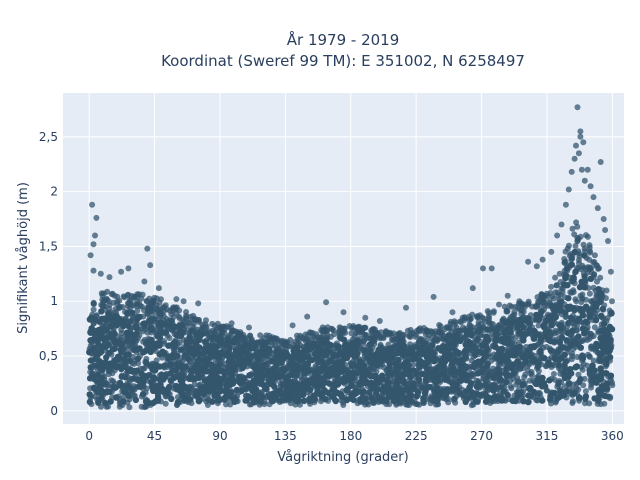 The image size is (640, 480). What do you see at coordinates (416, 436) in the screenshot?
I see `x-tick-label: 225` at bounding box center [416, 436].